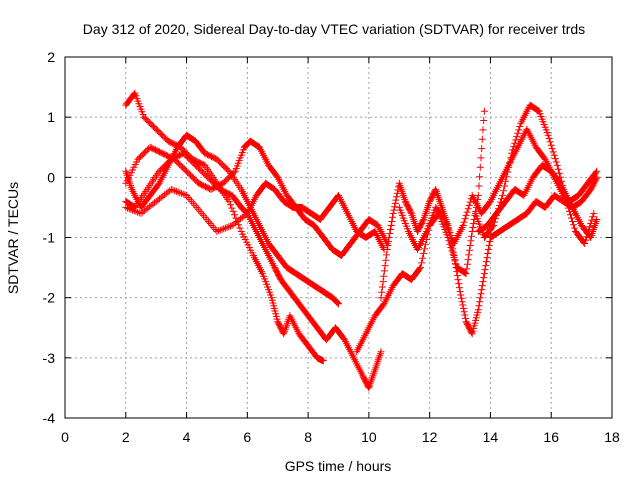  Describe the element at coordinates (51, 177) in the screenshot. I see `y-tick-label: 0` at that location.